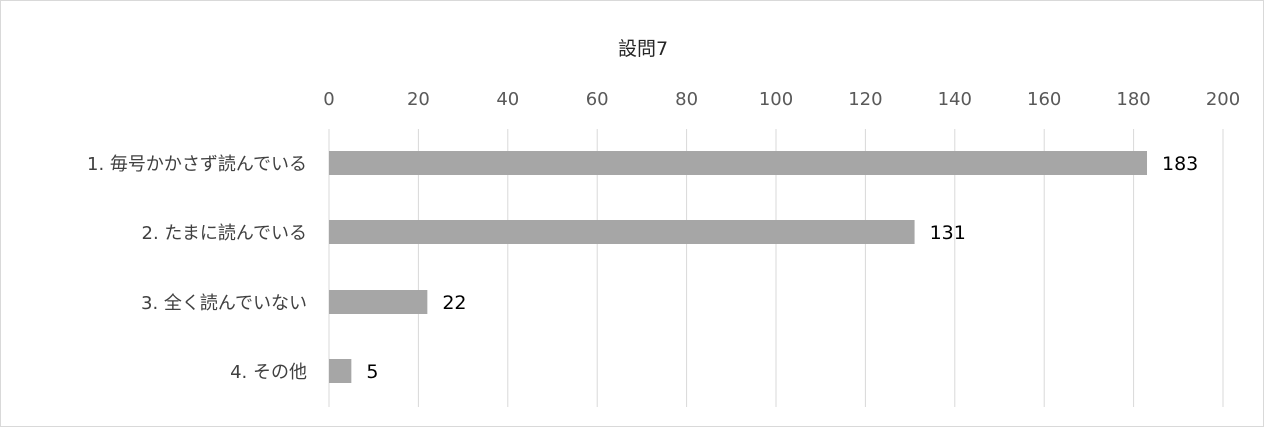 This screenshot has width=1264, height=428. Describe the element at coordinates (268, 372) in the screenshot. I see `category-label: 4. その他` at that location.